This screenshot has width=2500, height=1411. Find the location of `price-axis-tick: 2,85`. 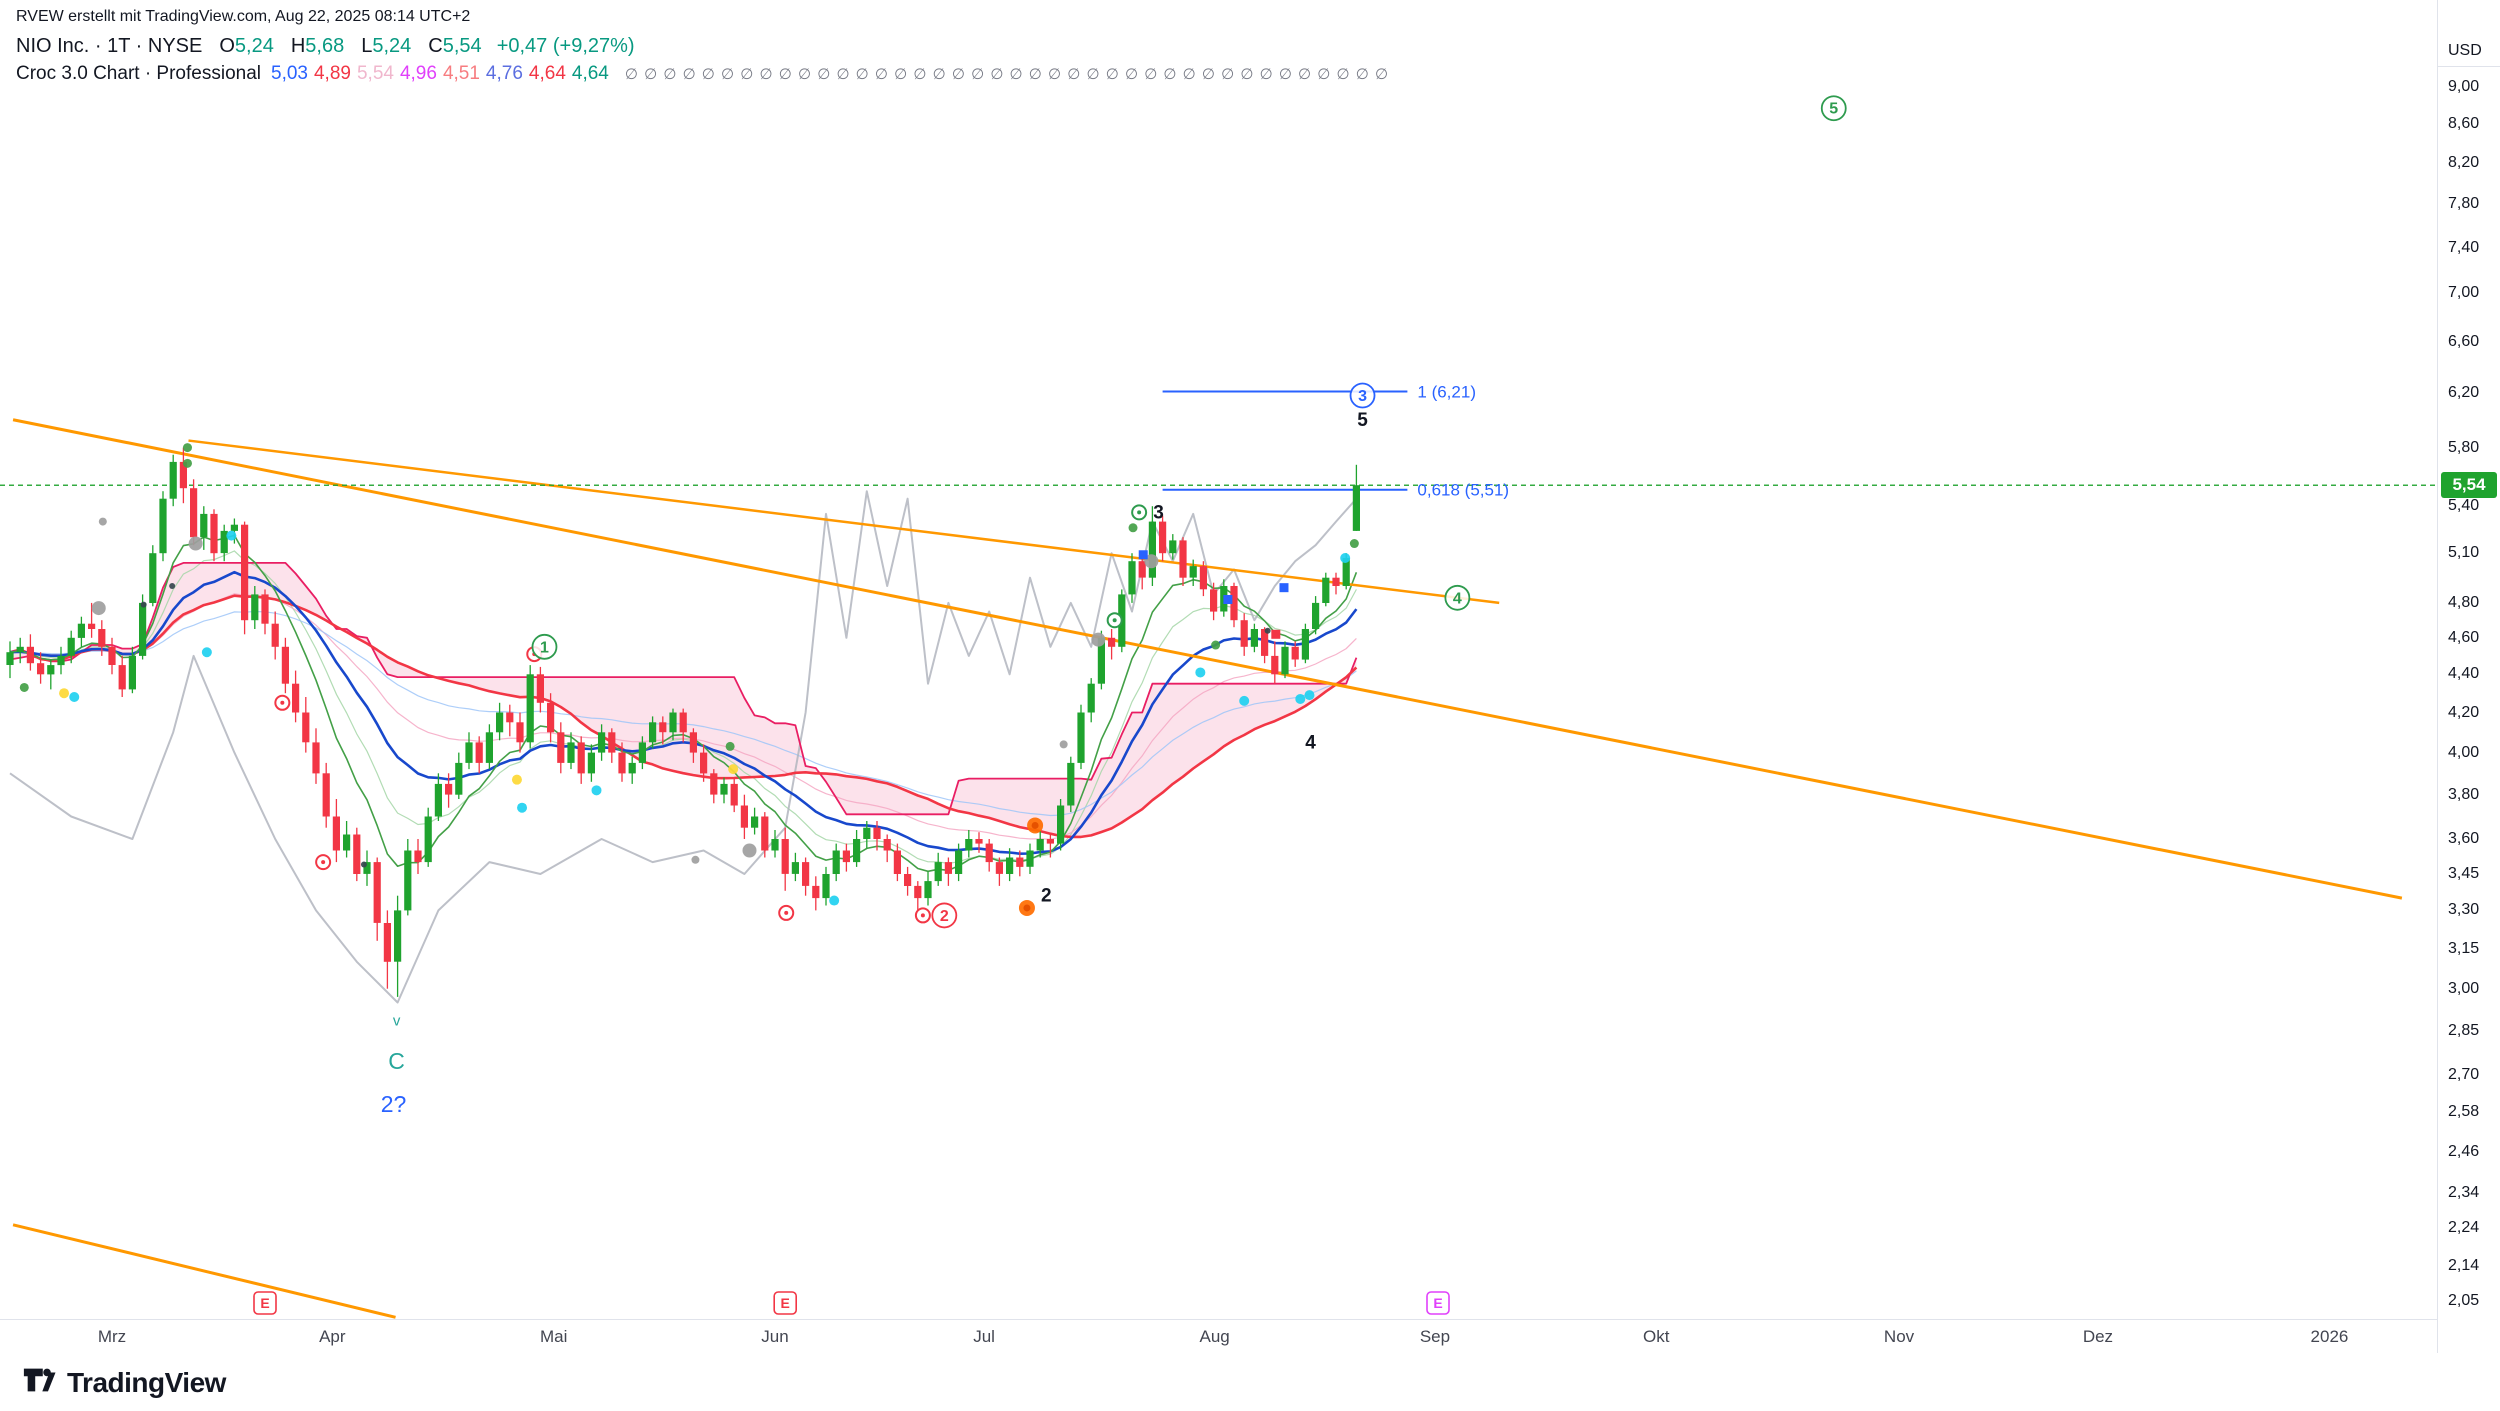

price-axis-tick: 2,85 is located at coordinates (2464, 1030).